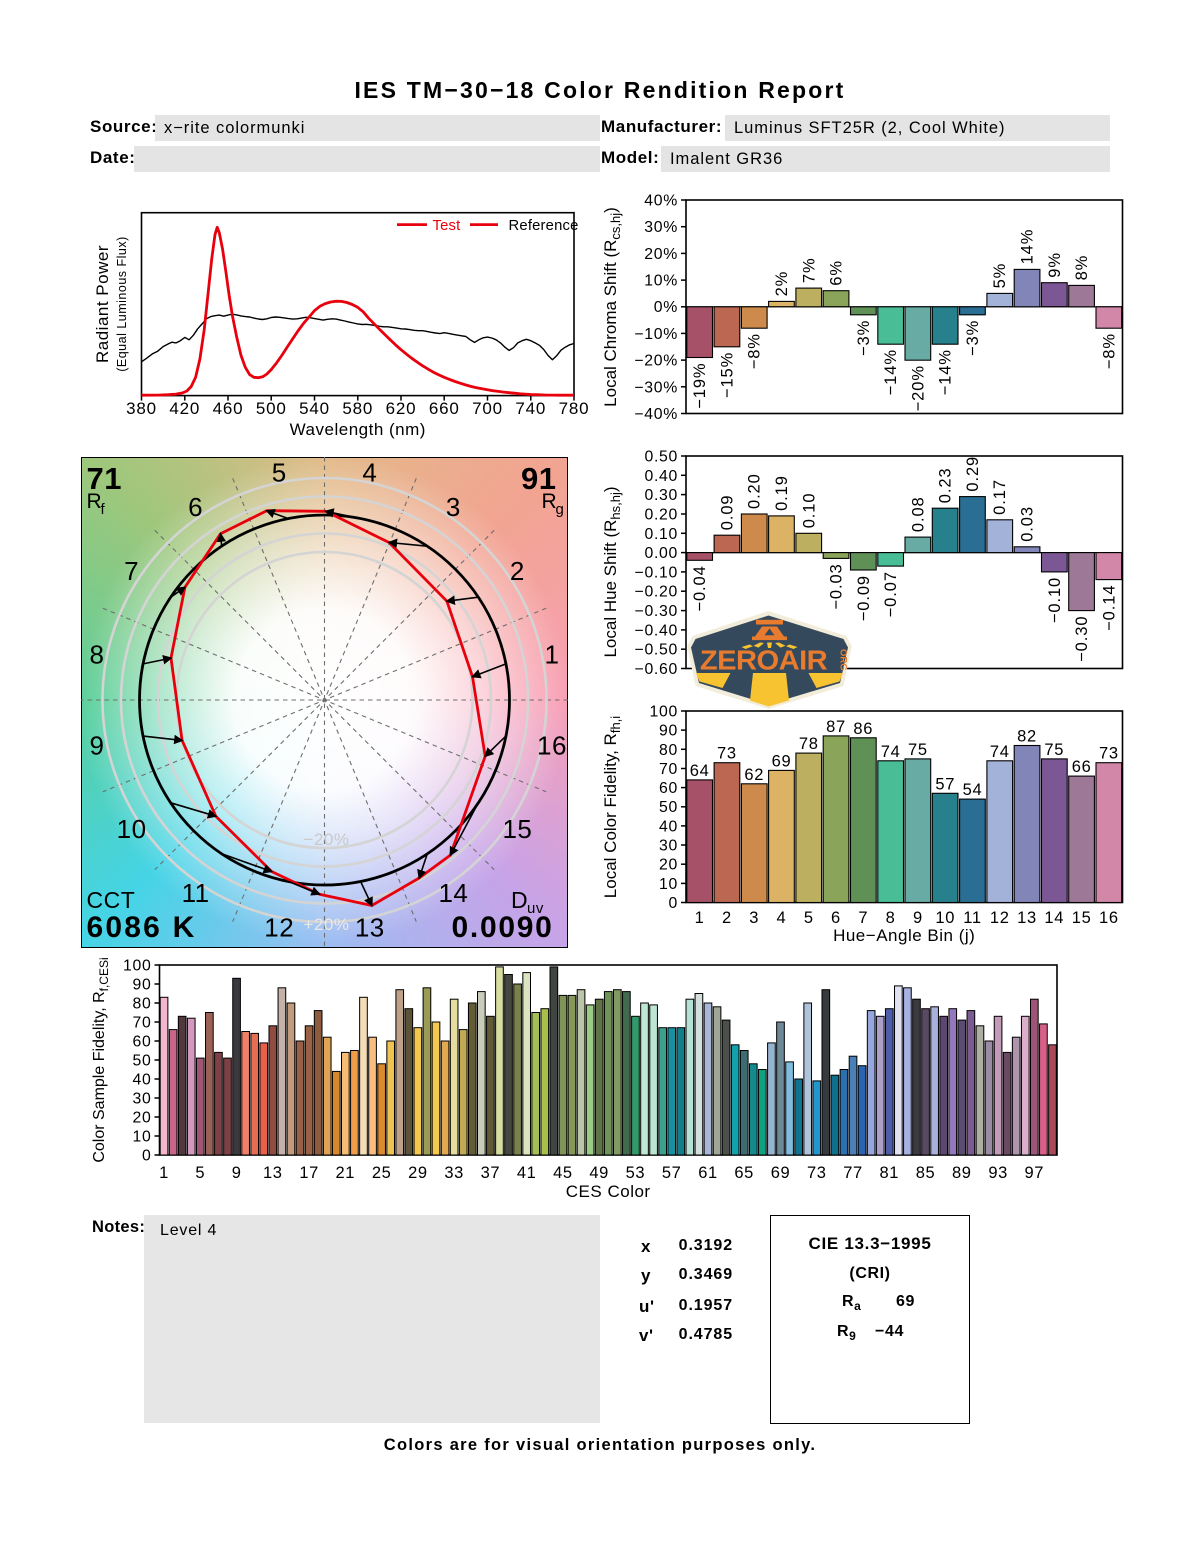  What do you see at coordinates (661, 553) in the screenshot?
I see `svg-text: 0.00` at bounding box center [661, 553].